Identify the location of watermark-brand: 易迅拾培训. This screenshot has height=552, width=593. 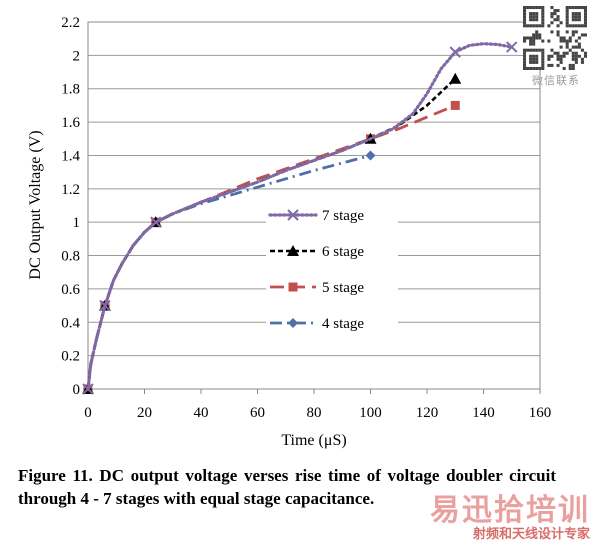
(510, 510).